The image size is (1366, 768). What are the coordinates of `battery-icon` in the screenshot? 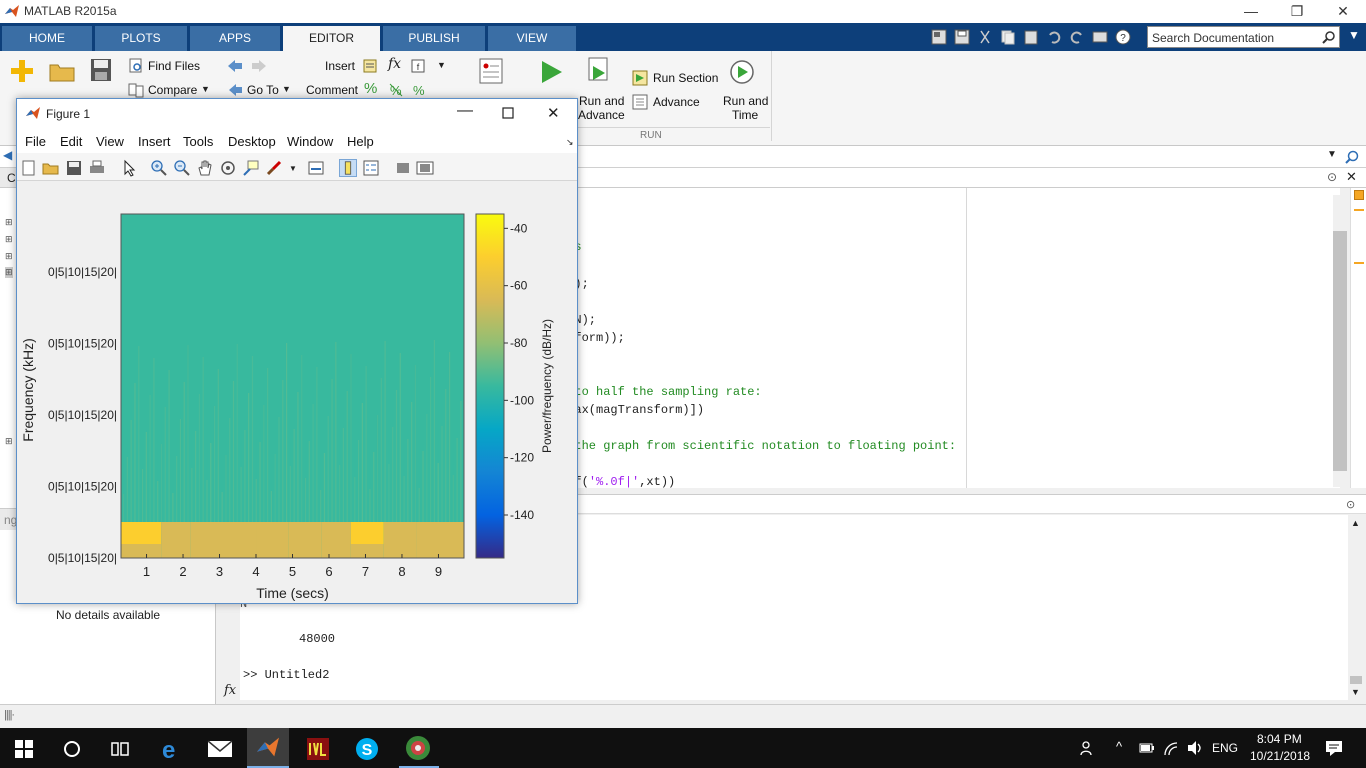 It's located at (1147, 748).